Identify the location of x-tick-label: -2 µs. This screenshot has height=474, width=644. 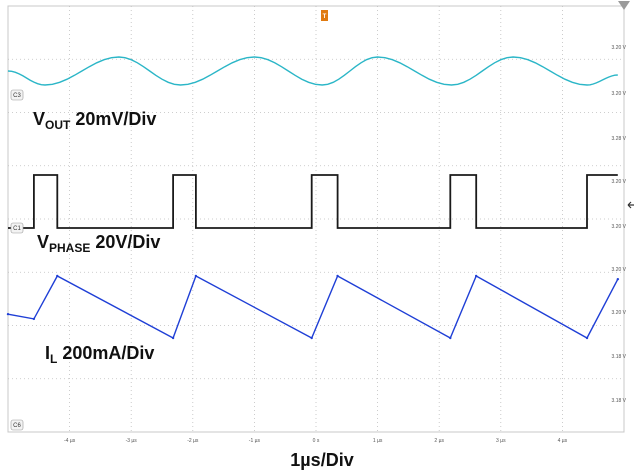
(193, 441).